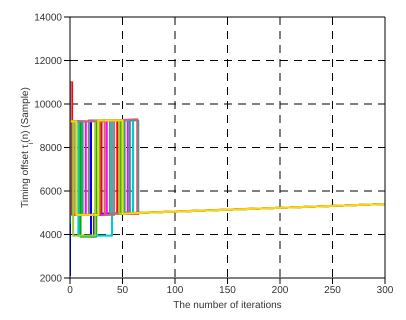 This screenshot has height=320, width=406. What do you see at coordinates (175, 290) in the screenshot?
I see `x-tick-label: 100` at bounding box center [175, 290].